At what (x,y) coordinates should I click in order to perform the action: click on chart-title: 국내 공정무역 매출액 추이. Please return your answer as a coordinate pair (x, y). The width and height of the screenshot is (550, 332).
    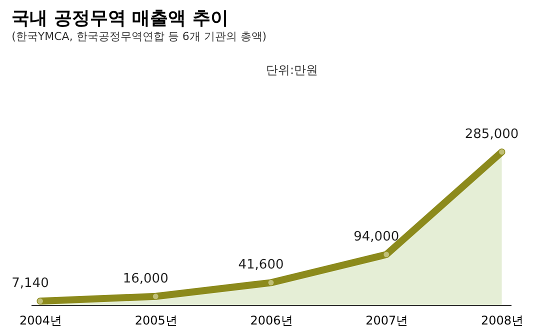
    Looking at the image, I should click on (120, 18).